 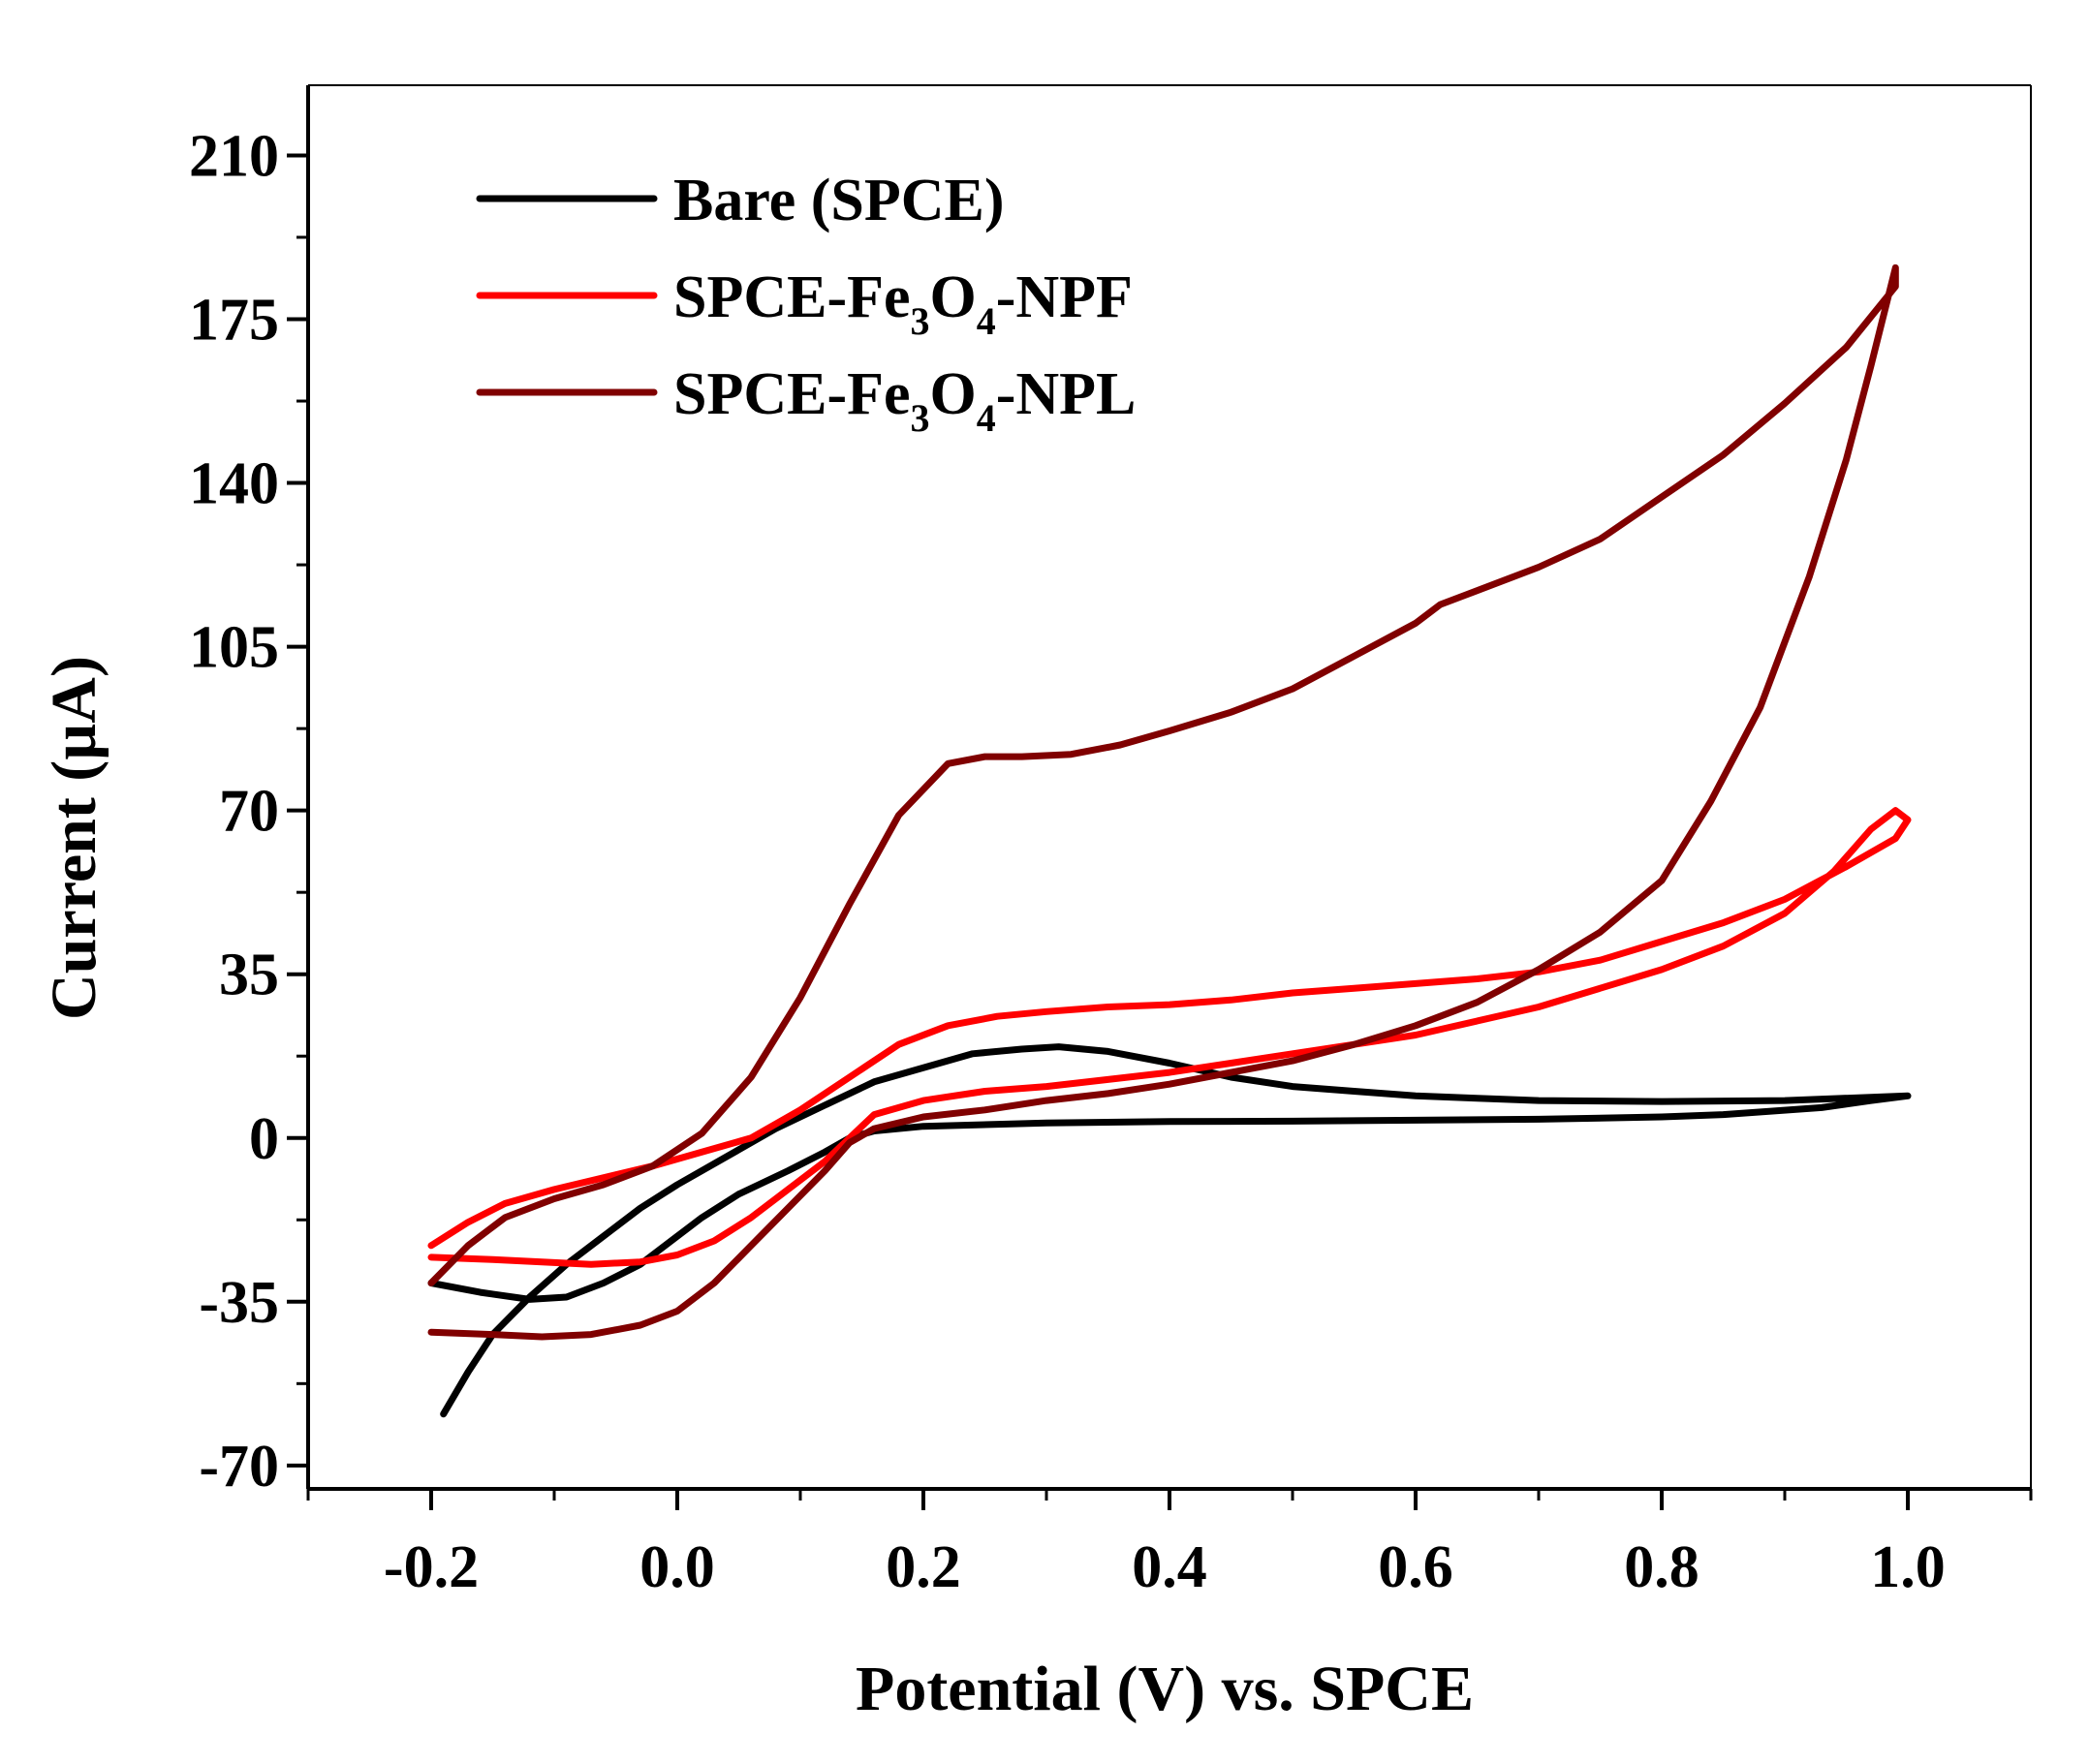 I want to click on y-tick-label: -70, so click(x=239, y=1467).